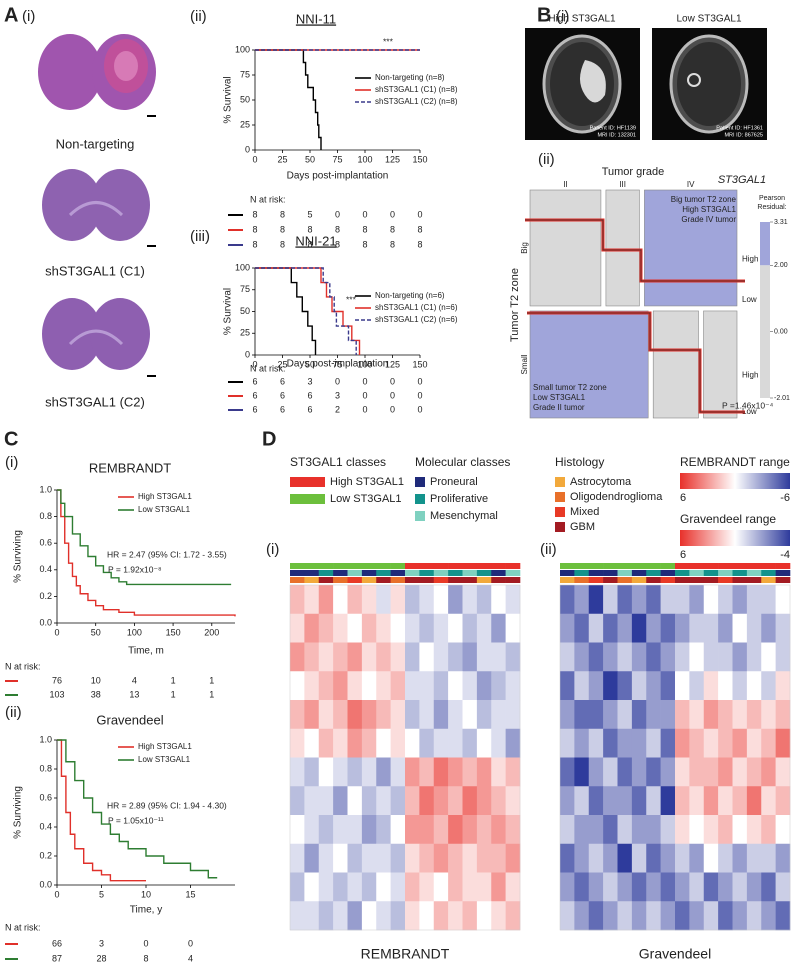 This screenshot has width=800, height=970. I want to click on mri-caption: Patient ID: HF1139, so click(613, 128).